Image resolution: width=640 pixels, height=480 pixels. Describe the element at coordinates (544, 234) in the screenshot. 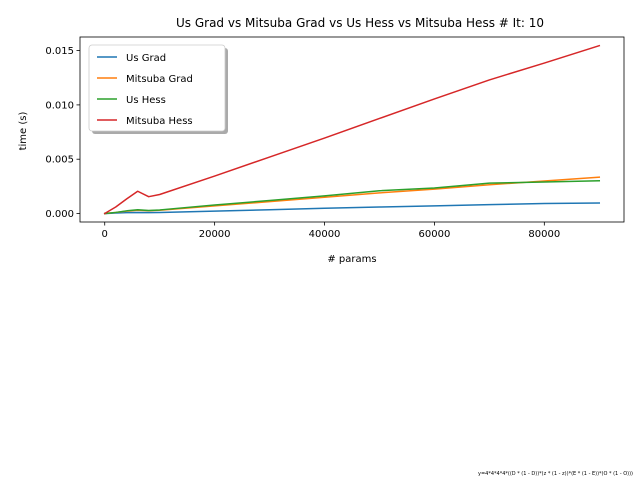

I see `x-tick-label: 80000` at that location.